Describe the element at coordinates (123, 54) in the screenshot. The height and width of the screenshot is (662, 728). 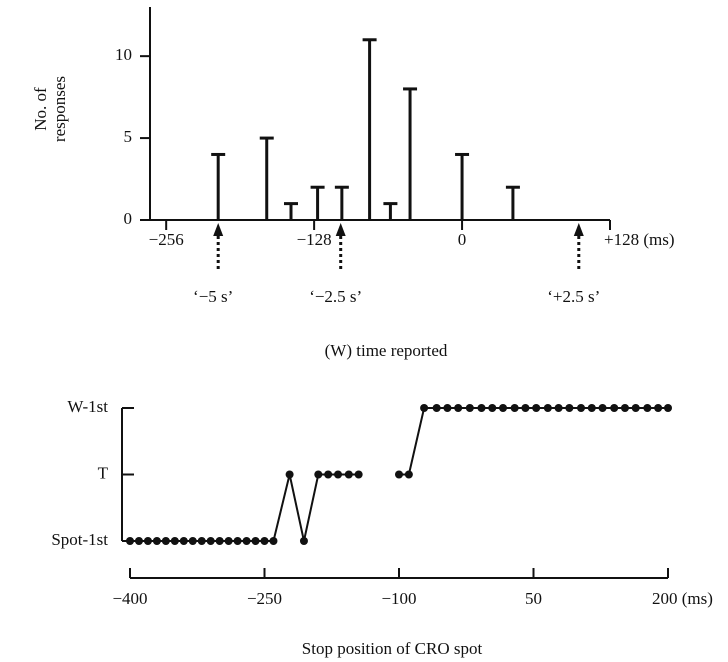
I see `y-tick-label: 10` at that location.